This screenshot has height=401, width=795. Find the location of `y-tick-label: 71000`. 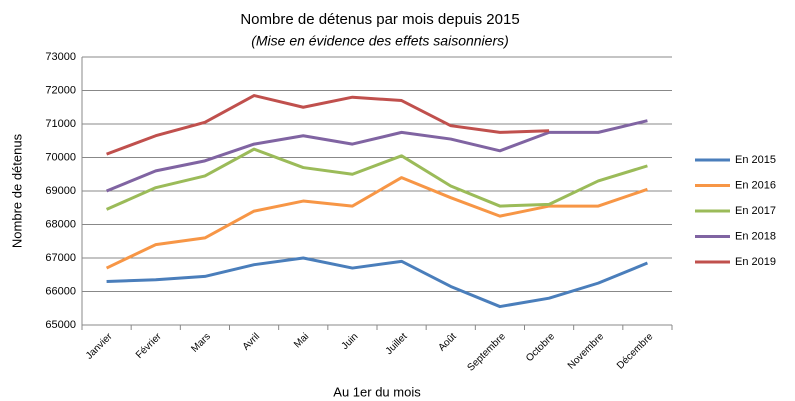

y-tick-label: 71000 is located at coordinates (60, 124).